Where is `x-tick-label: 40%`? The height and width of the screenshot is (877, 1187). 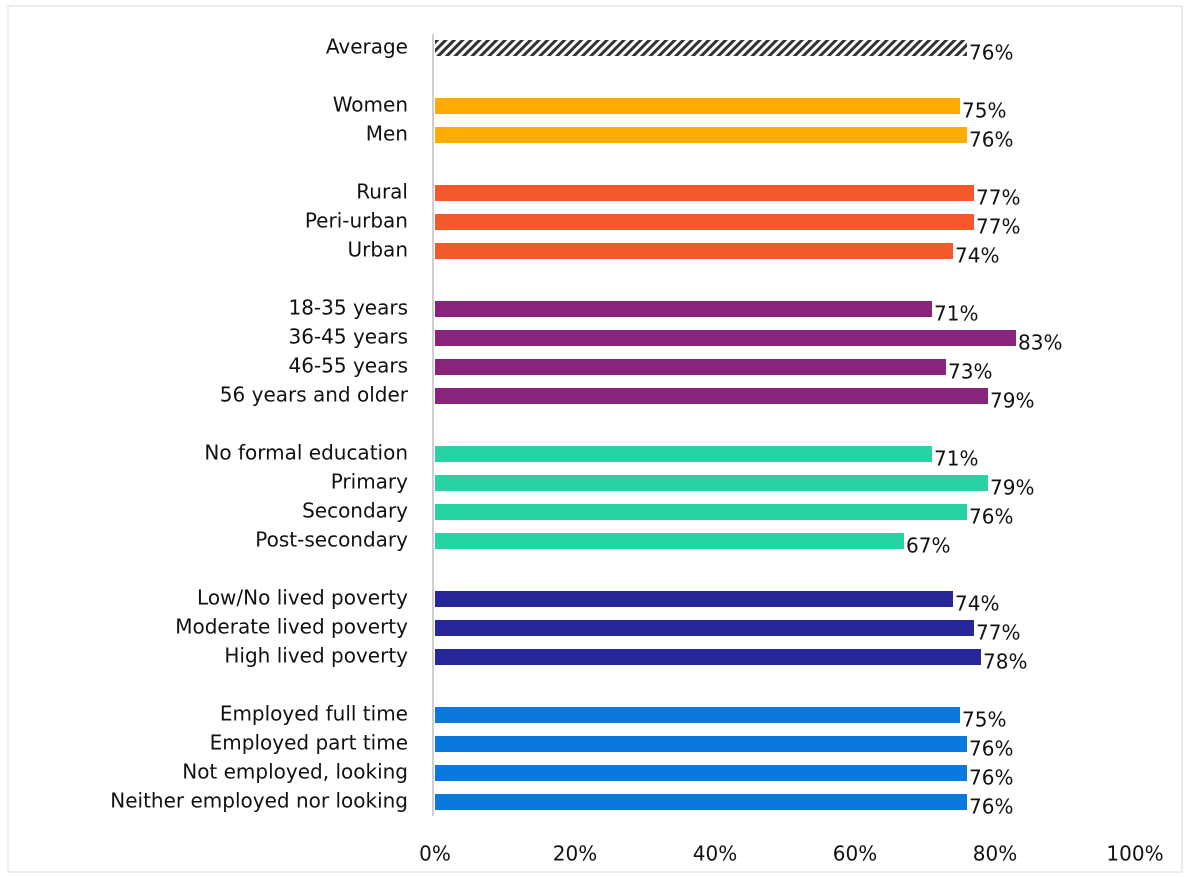 x-tick-label: 40% is located at coordinates (715, 854).